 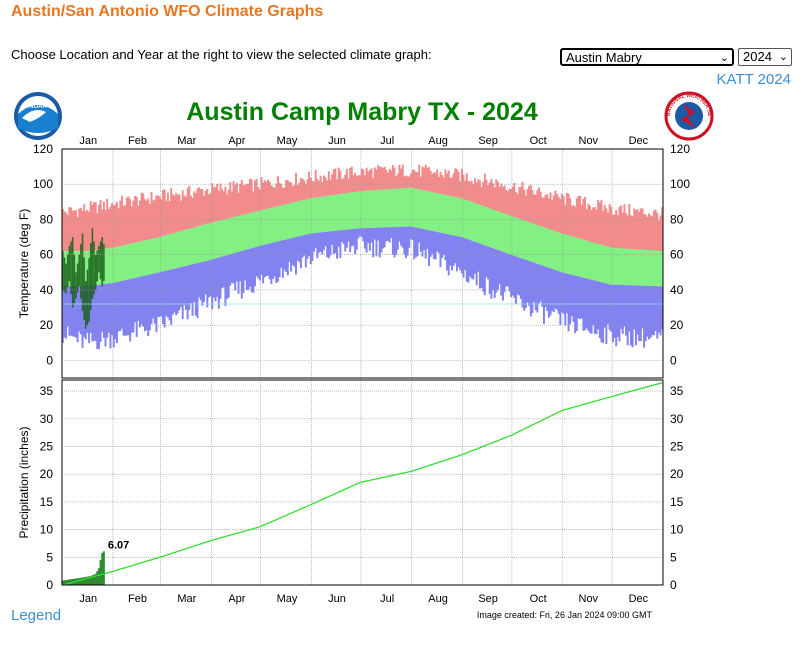 What do you see at coordinates (677, 391) in the screenshot?
I see `precip-y-tick-right: 35` at bounding box center [677, 391].